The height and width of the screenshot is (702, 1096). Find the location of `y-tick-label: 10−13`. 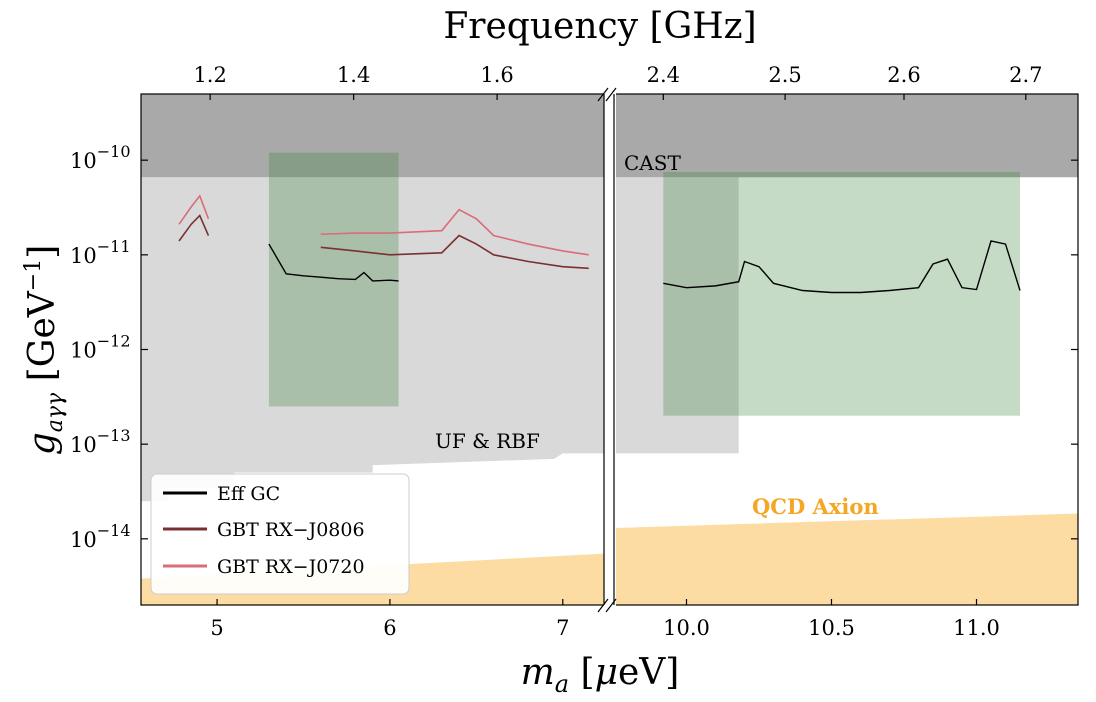

y-tick-label: 10−13 is located at coordinates (100, 441).